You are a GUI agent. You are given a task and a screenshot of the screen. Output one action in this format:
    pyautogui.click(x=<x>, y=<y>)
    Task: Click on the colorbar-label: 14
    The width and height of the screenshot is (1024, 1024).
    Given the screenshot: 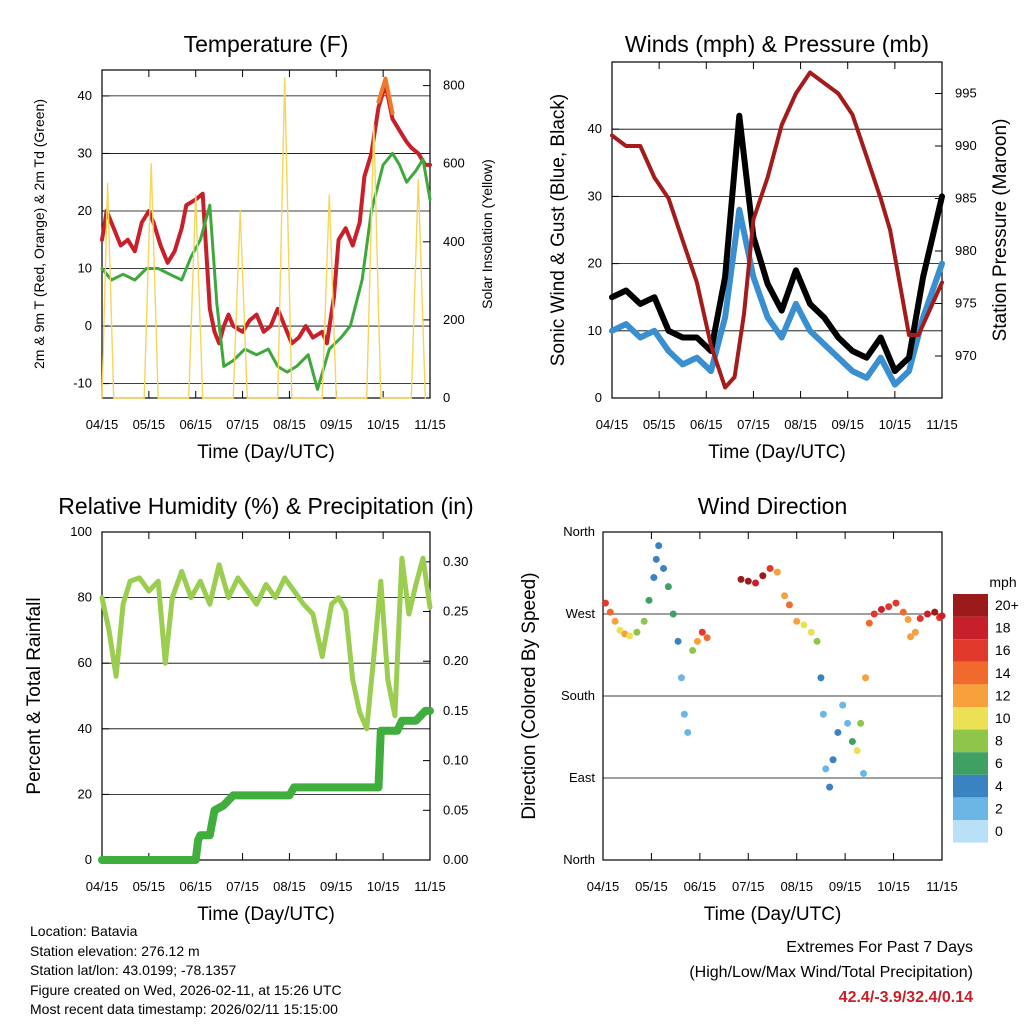 What is the action you would take?
    pyautogui.click(x=1003, y=673)
    